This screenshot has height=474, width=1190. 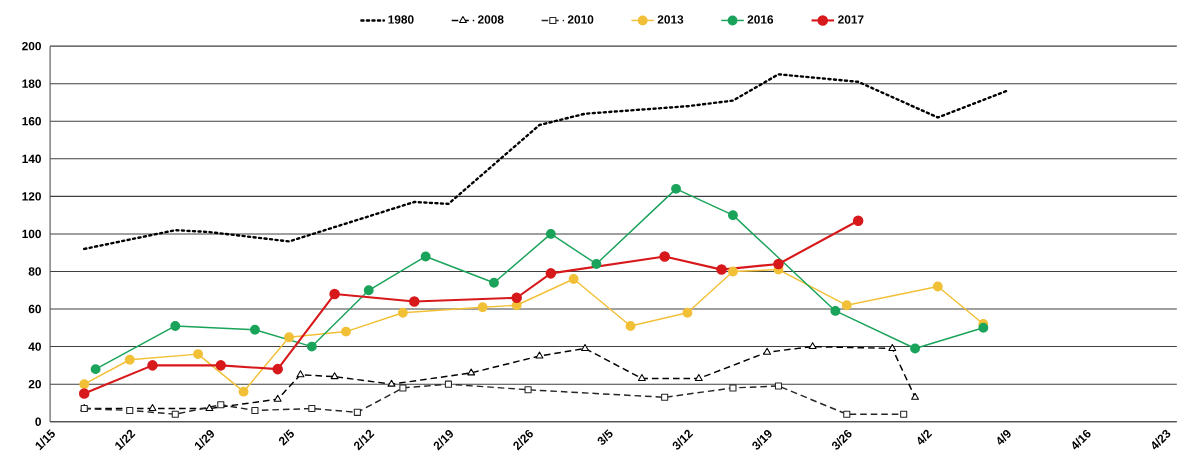 What do you see at coordinates (204, 439) in the screenshot?
I see `x-tick-label: 1/29` at bounding box center [204, 439].